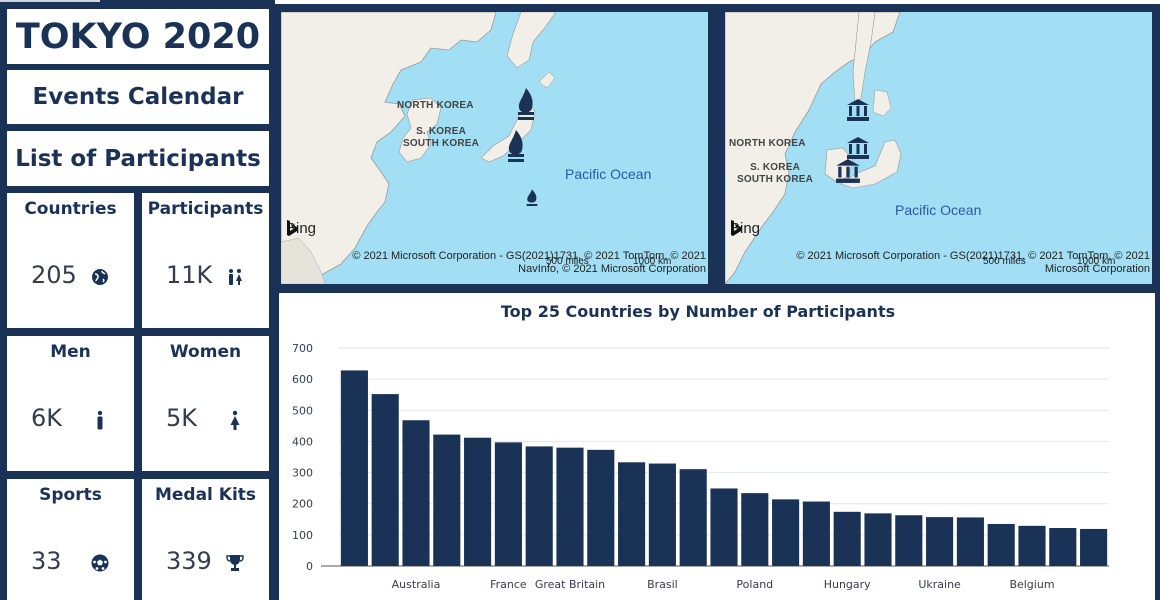 The height and width of the screenshot is (600, 1160). What do you see at coordinates (302, 348) in the screenshot?
I see `y-tick-label: 700` at bounding box center [302, 348].